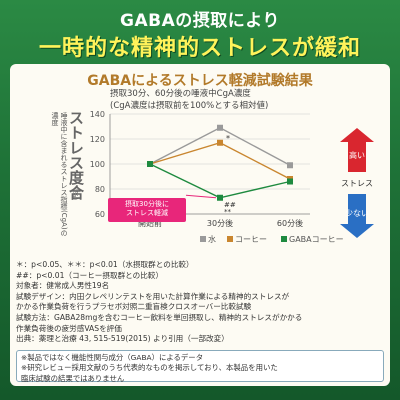 The width and height of the screenshot is (400, 400). Describe the element at coordinates (73, 378) in the screenshot. I see `disclaimer-line: 臨床試験の結果ではありません` at that location.